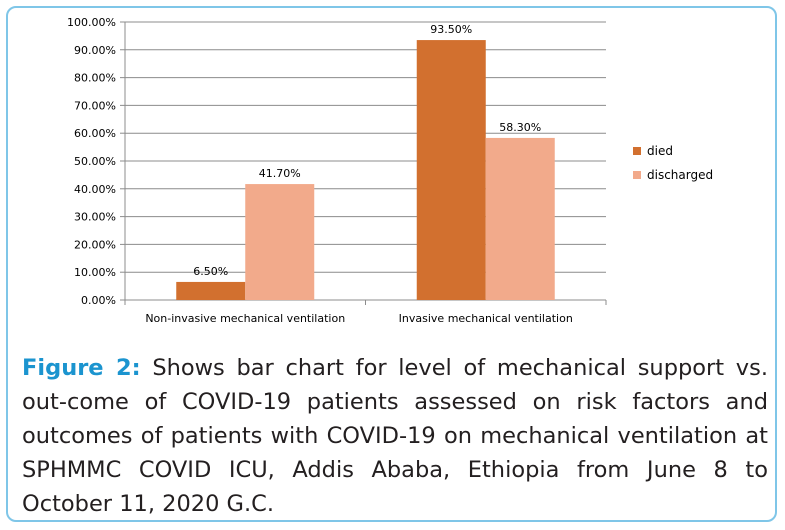 The width and height of the screenshot is (785, 530). Describe the element at coordinates (210, 271) in the screenshot. I see `data-label: 6.50%` at that location.